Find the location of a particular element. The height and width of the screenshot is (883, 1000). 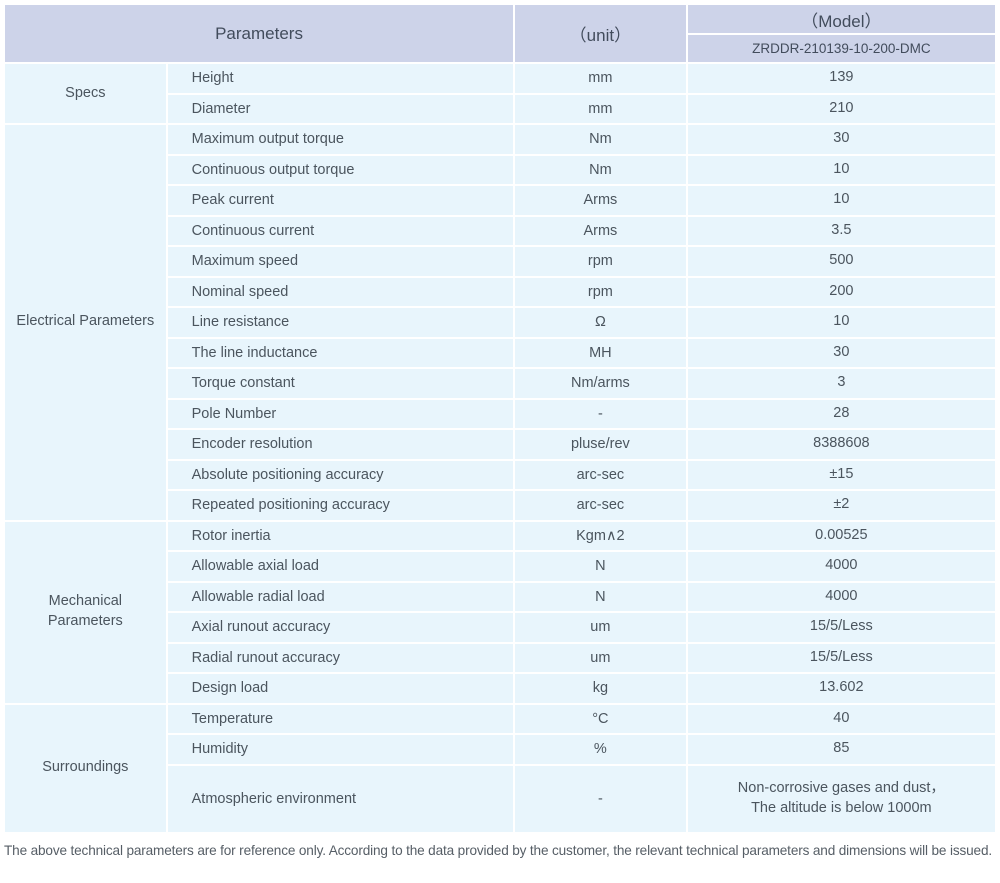

table-row: Peak current Arms 10 is located at coordinates (500, 200).